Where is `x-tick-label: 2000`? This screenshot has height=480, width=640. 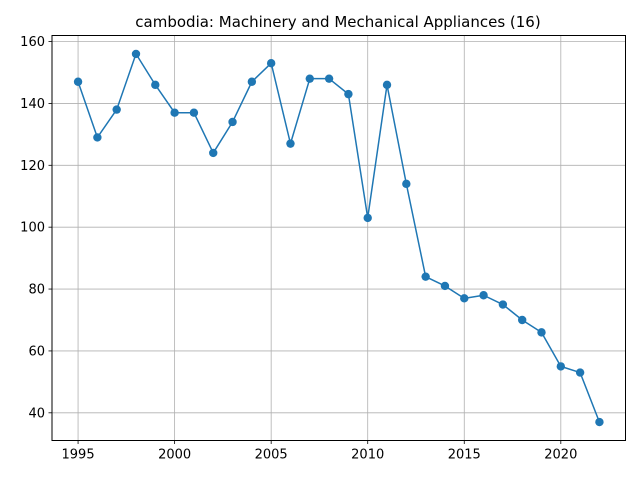 x-tick-label: 2000 is located at coordinates (174, 455).